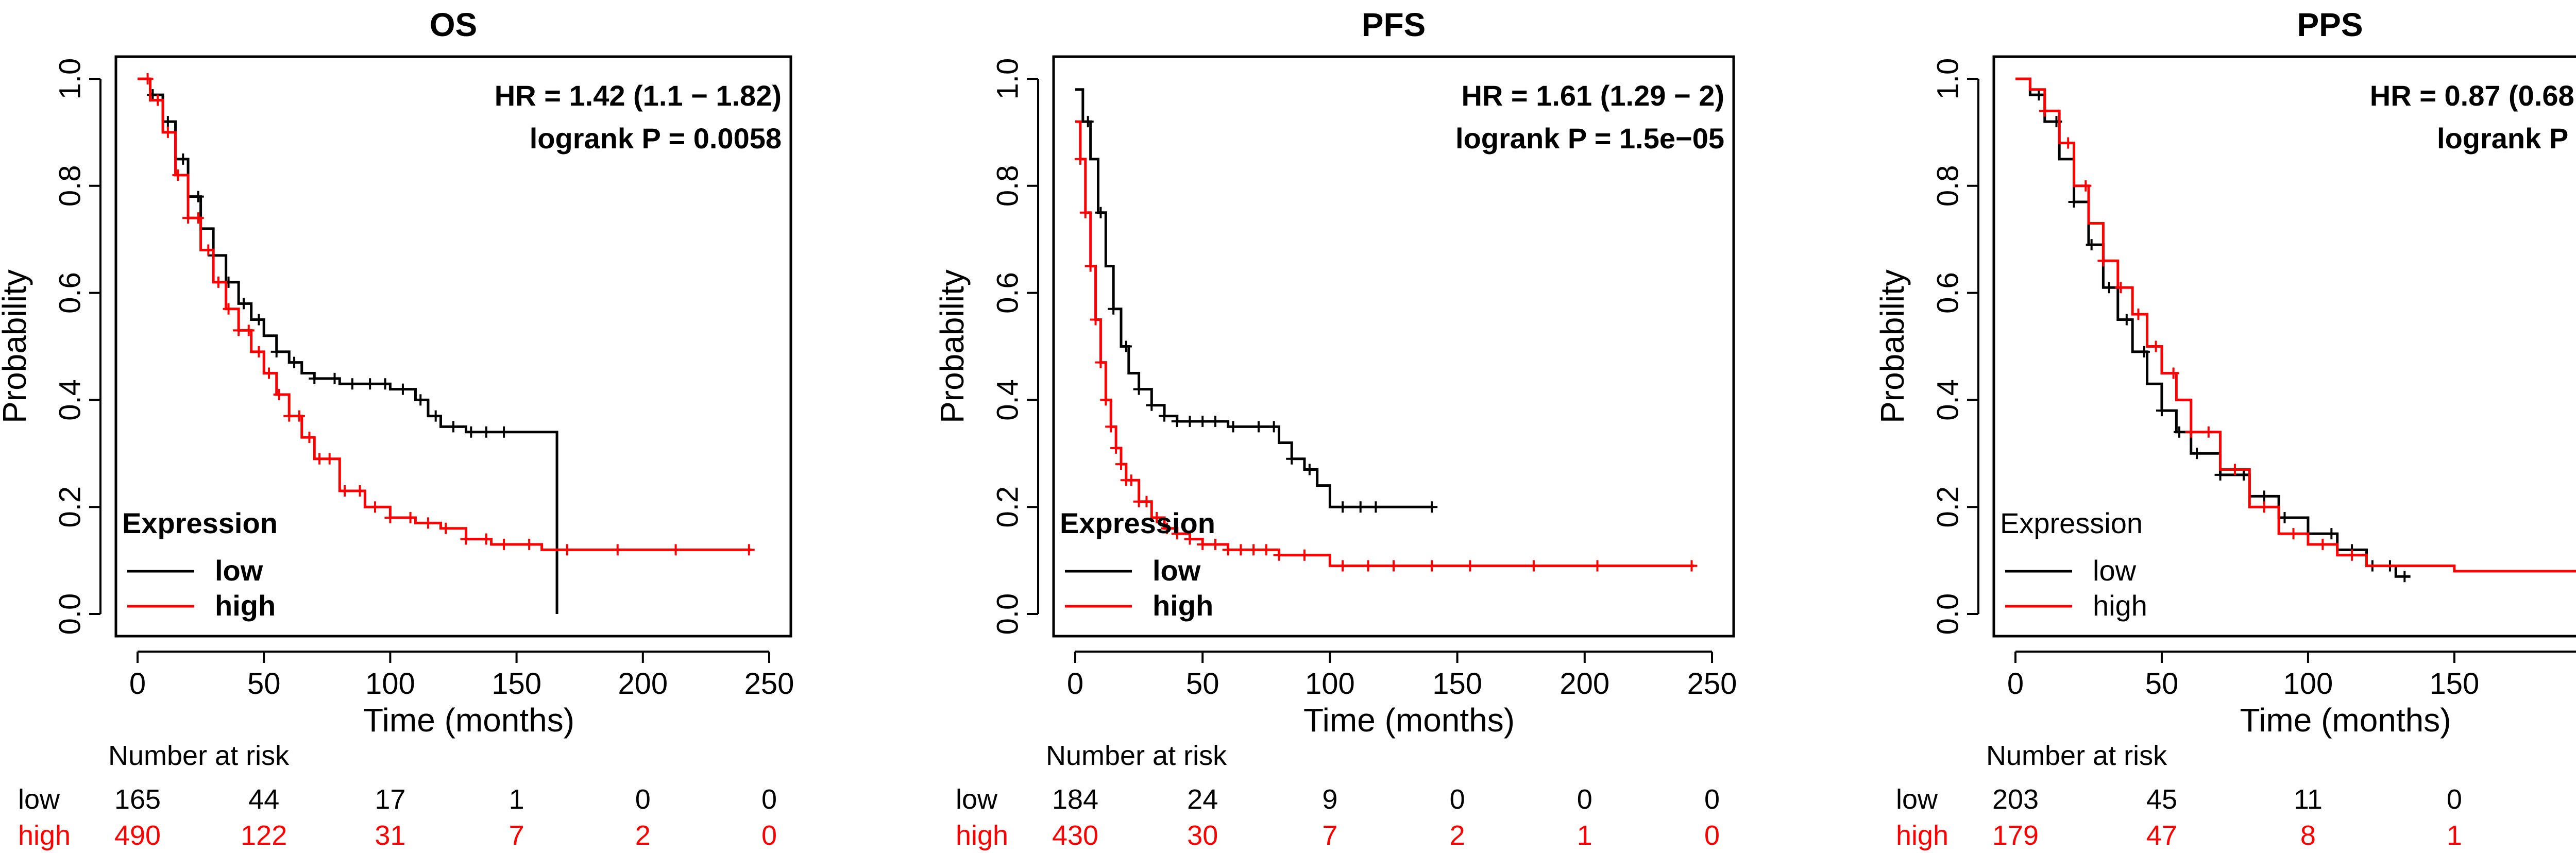 The image size is (2576, 853). What do you see at coordinates (1202, 799) in the screenshot?
I see `risk-count-low: 24` at bounding box center [1202, 799].